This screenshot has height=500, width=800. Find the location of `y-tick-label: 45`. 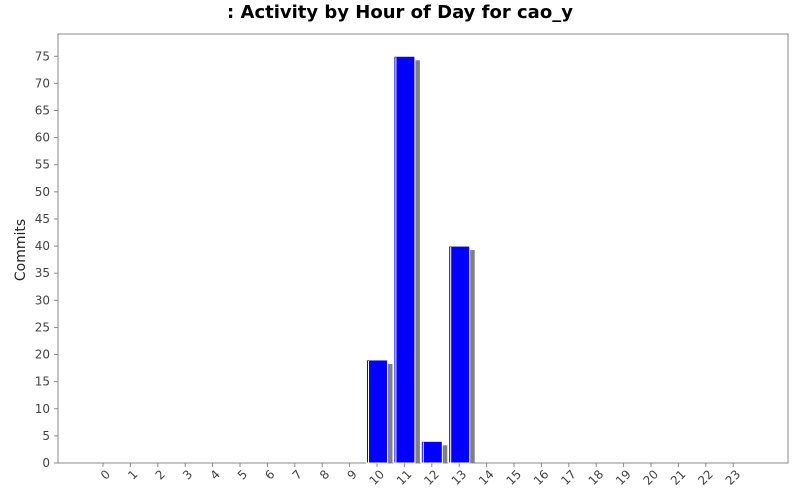

y-tick-label: 45 is located at coordinates (42, 219).